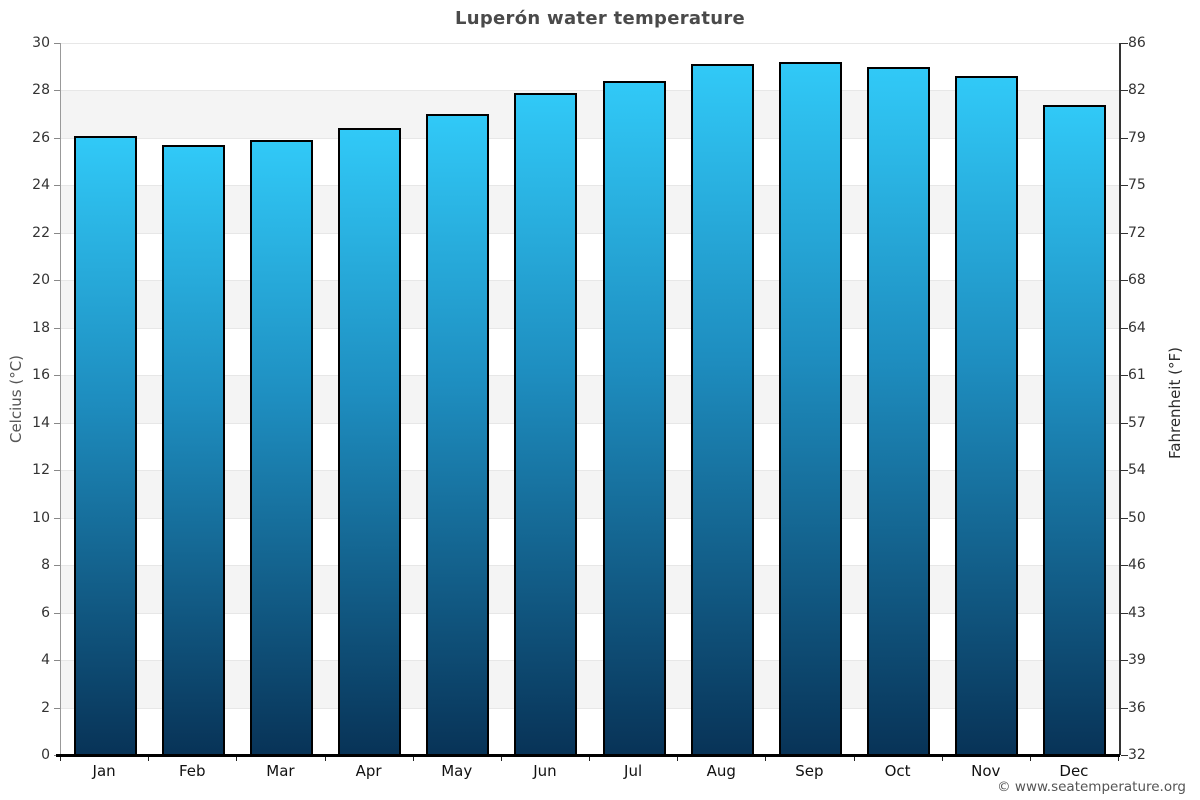 This screenshot has width=1200, height=800. Describe the element at coordinates (1091, 787) in the screenshot. I see `attribution-text: © www.seatemperature.org` at that location.